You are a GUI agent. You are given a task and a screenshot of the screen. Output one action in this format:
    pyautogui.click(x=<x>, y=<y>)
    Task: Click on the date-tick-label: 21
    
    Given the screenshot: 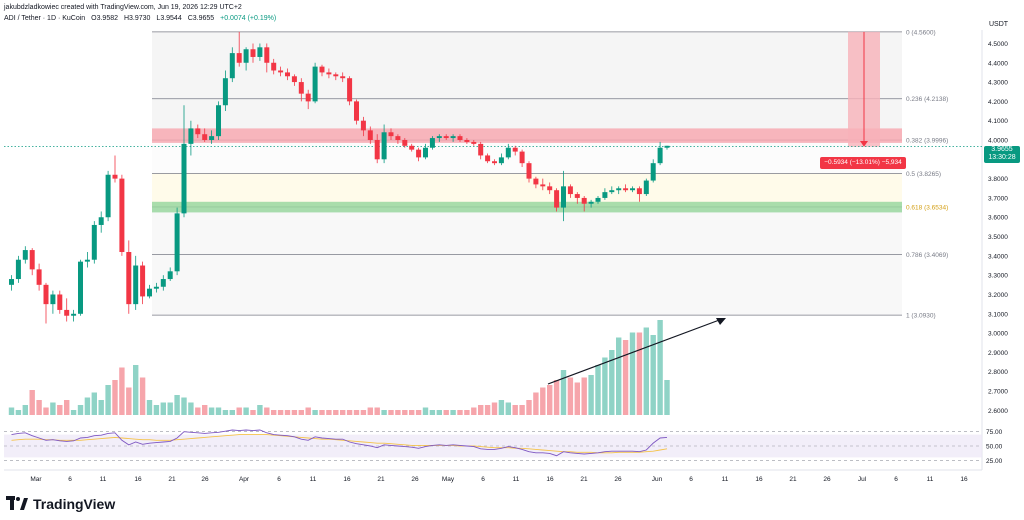 What is the action you would take?
    pyautogui.click(x=381, y=479)
    